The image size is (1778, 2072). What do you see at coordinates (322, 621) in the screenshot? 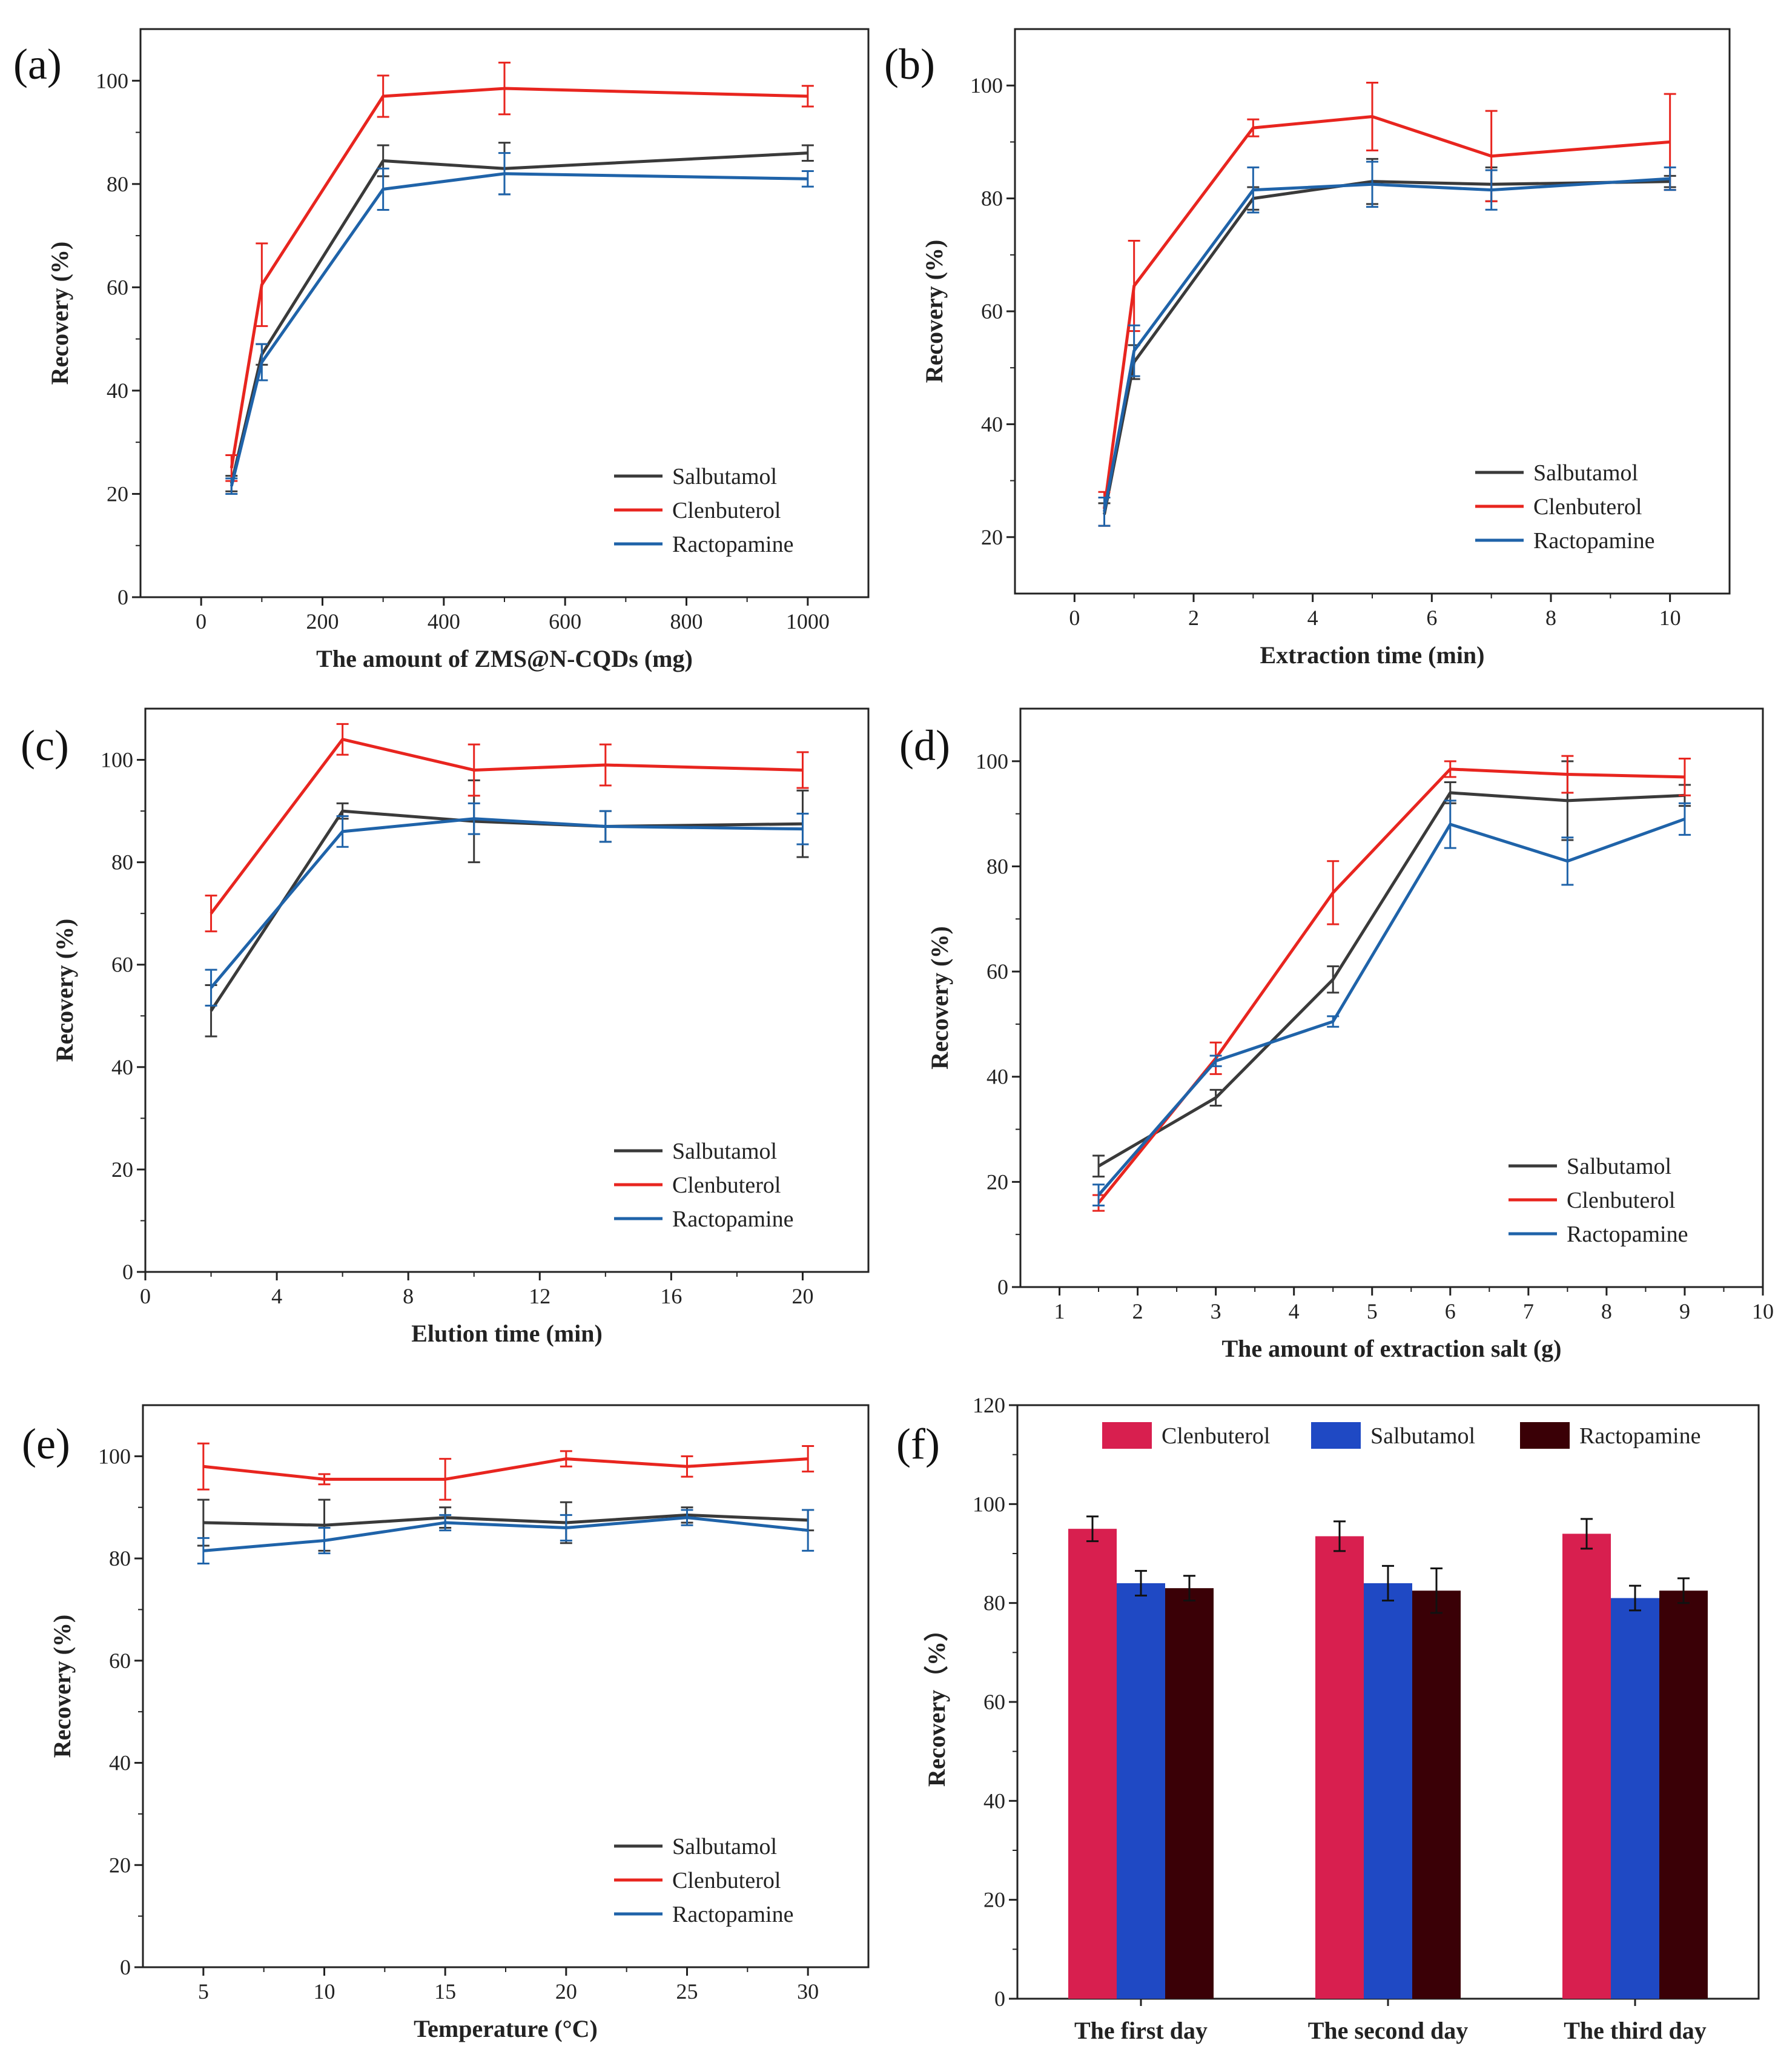
I see `x-tick-label: 200` at bounding box center [322, 621].